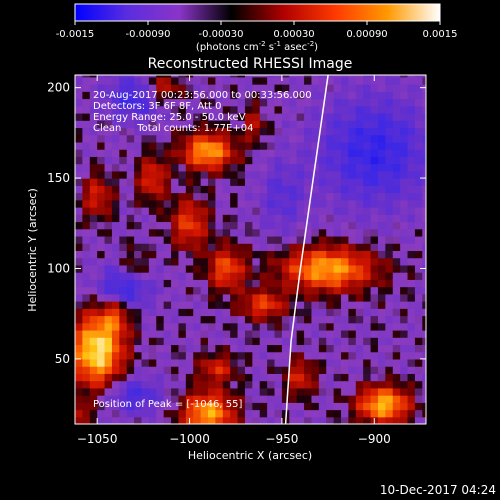  Describe the element at coordinates (97, 439) in the screenshot. I see `x-tick-label: −1050` at that location.